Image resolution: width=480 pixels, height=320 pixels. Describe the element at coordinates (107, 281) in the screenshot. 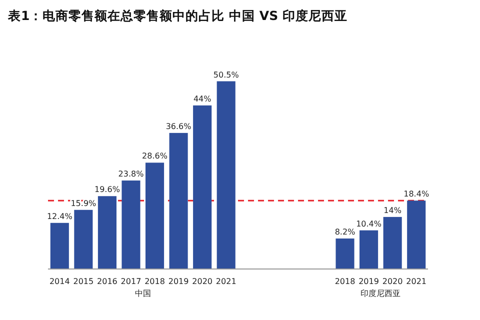

I see `x-tick-label: 2016` at that location.